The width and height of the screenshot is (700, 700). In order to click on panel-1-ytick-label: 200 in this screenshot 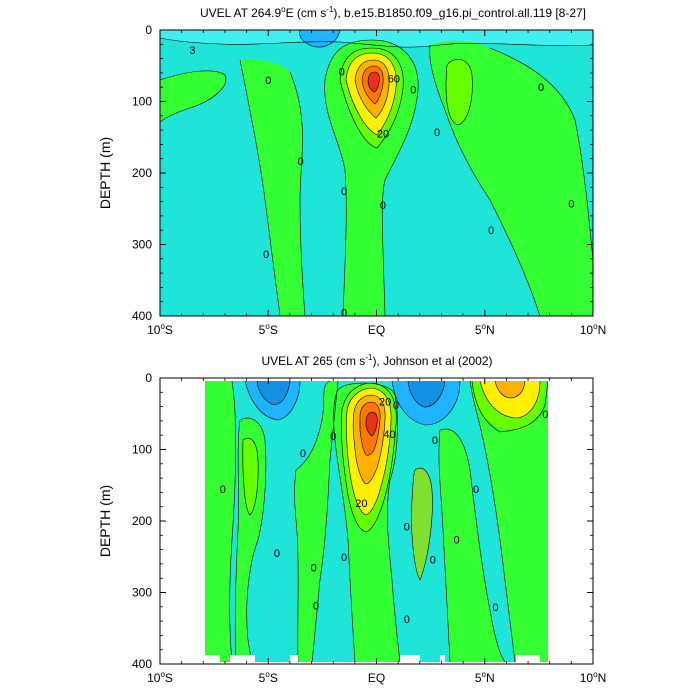, I will do `click(142, 173)`.